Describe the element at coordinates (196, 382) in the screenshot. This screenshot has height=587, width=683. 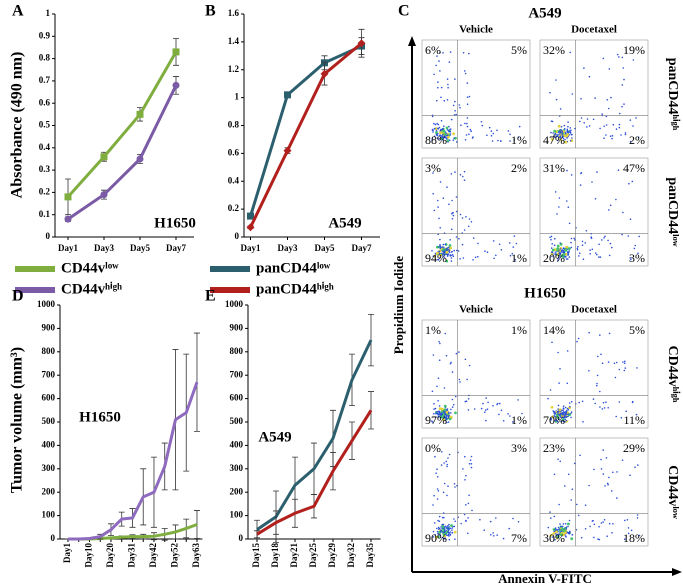
I see `error-bar` at that location.